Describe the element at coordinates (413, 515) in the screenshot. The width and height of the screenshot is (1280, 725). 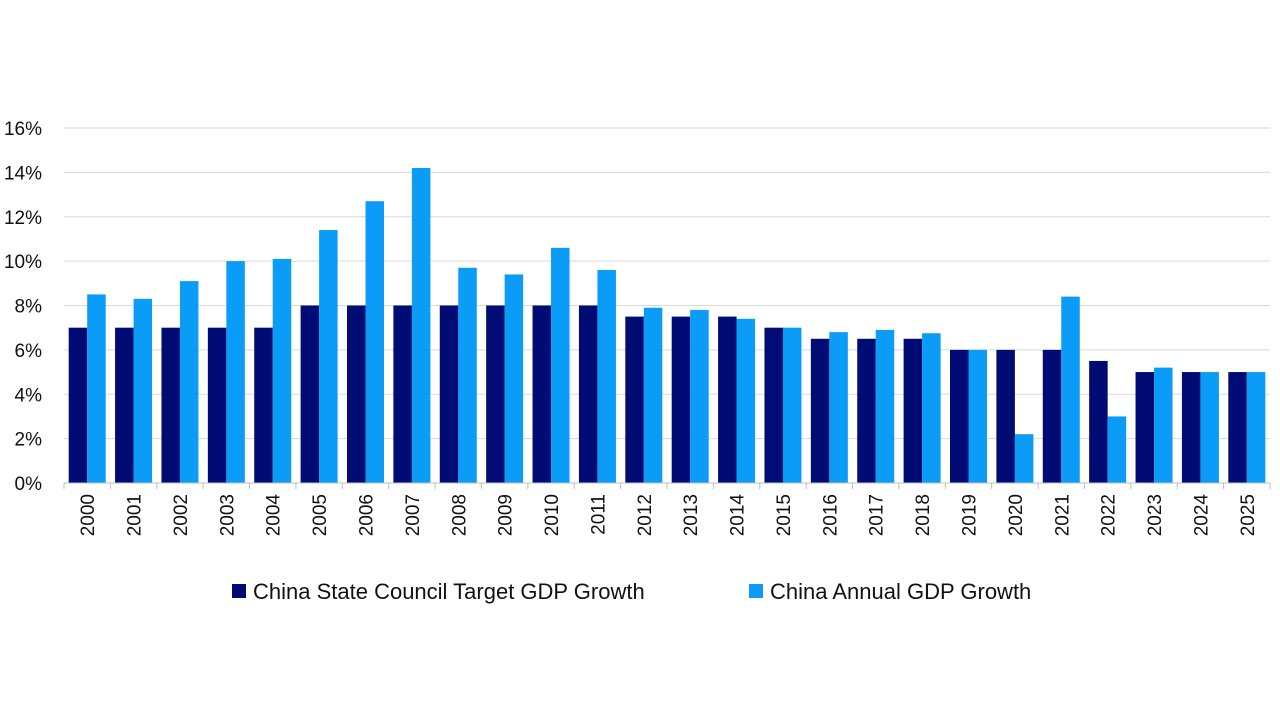
I see `x-tick-label: 2007` at that location.